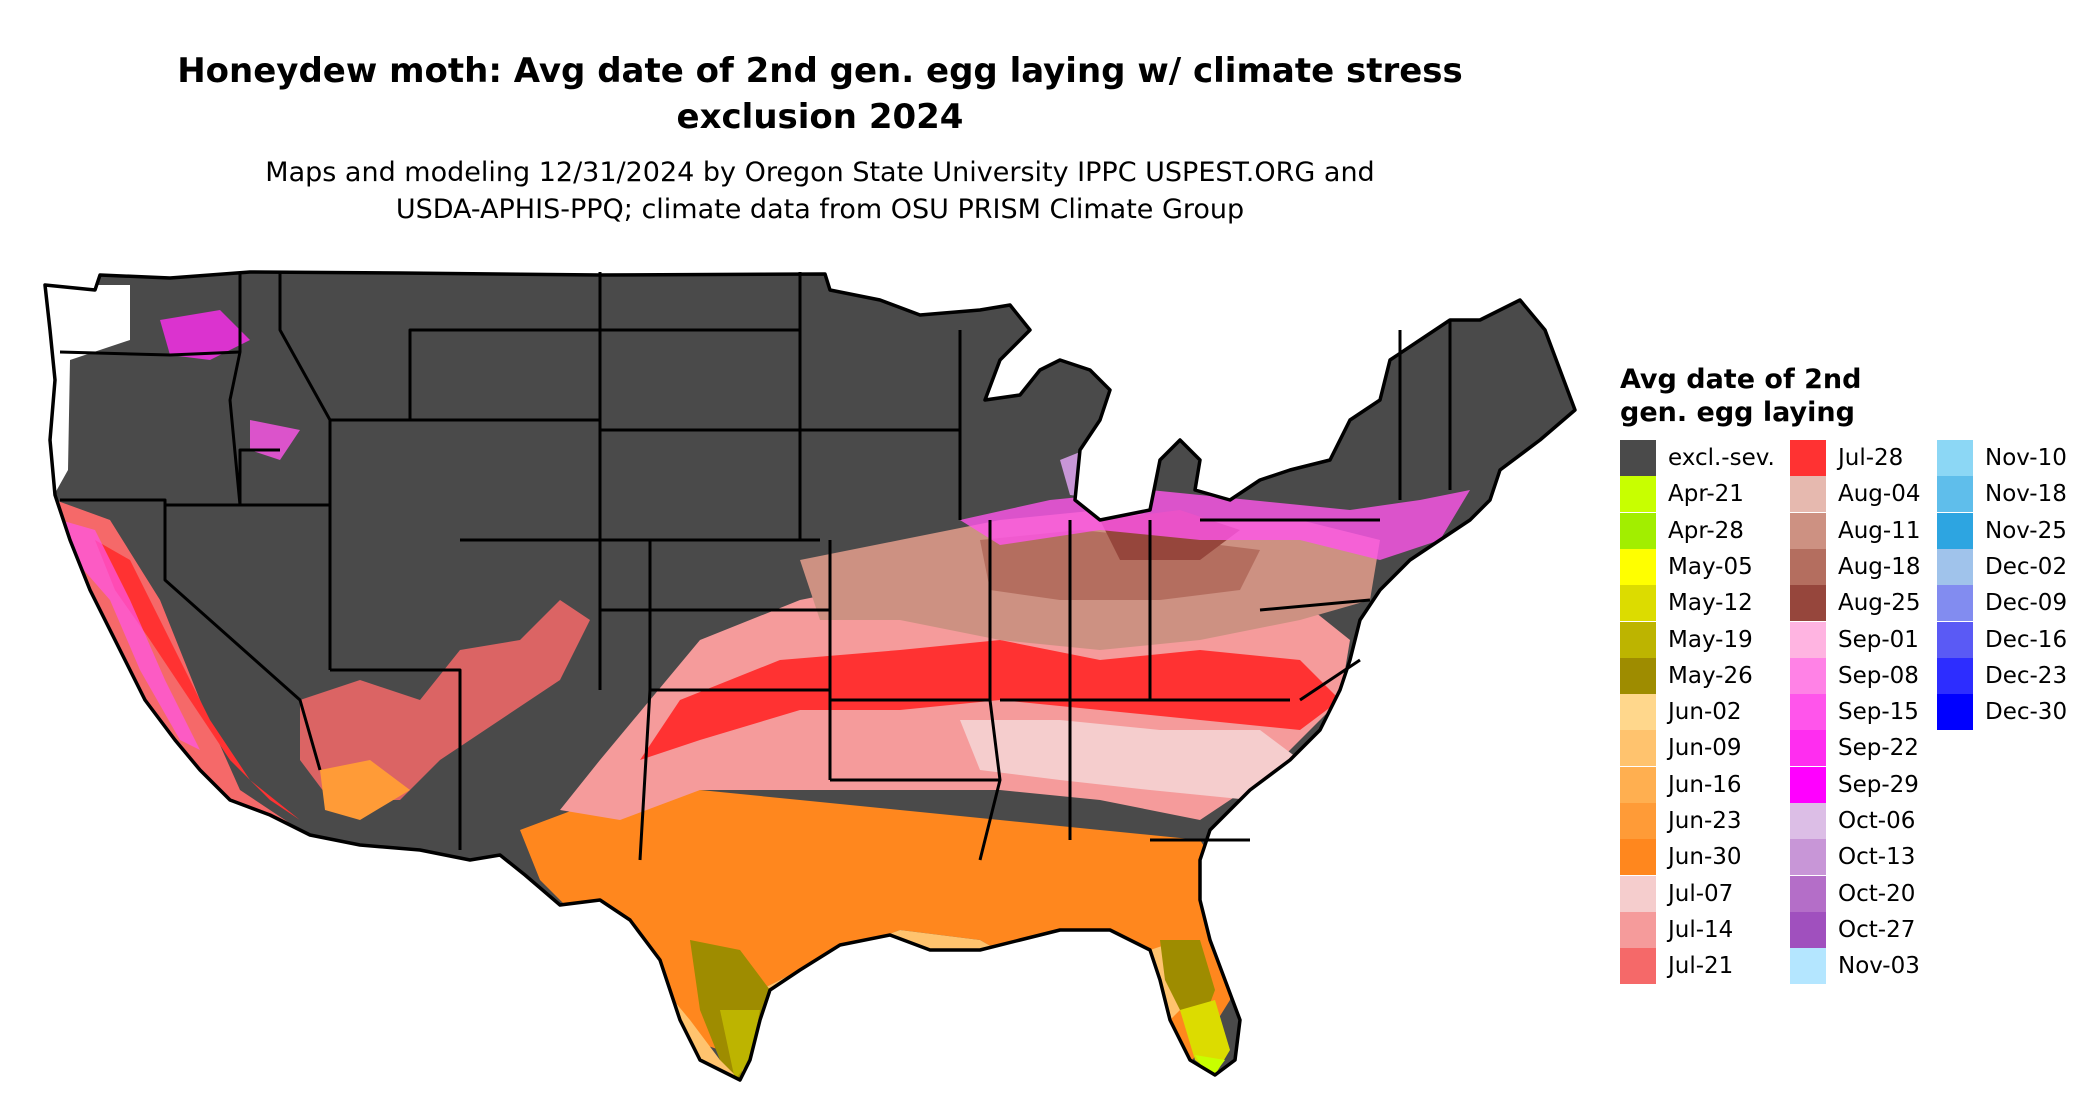 Image resolution: width=2100 pixels, height=1116 pixels. What do you see at coordinates (1710, 639) in the screenshot?
I see `legend-label: May-19` at bounding box center [1710, 639].